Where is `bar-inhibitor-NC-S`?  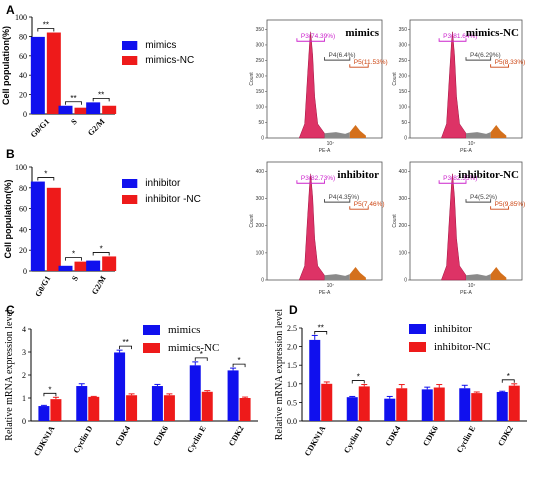 bar-inhibitor-NC-S is located at coordinates (81, 266).